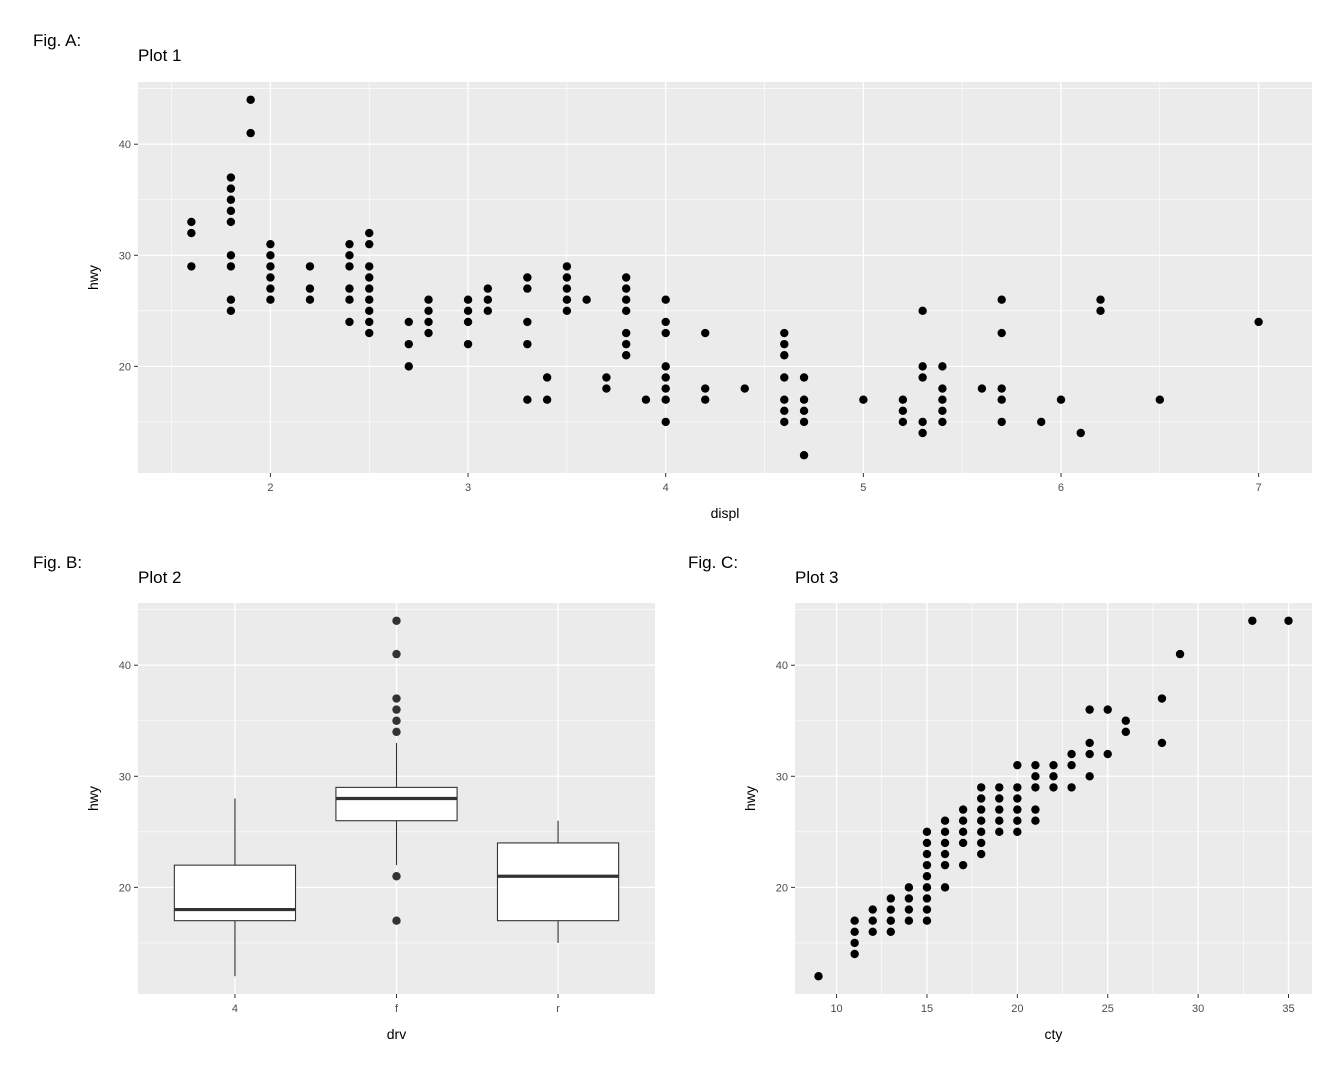 The width and height of the screenshot is (1344, 1075). What do you see at coordinates (782, 777) in the screenshot?
I see `plot-3-y-tick-label: 30` at bounding box center [782, 777].